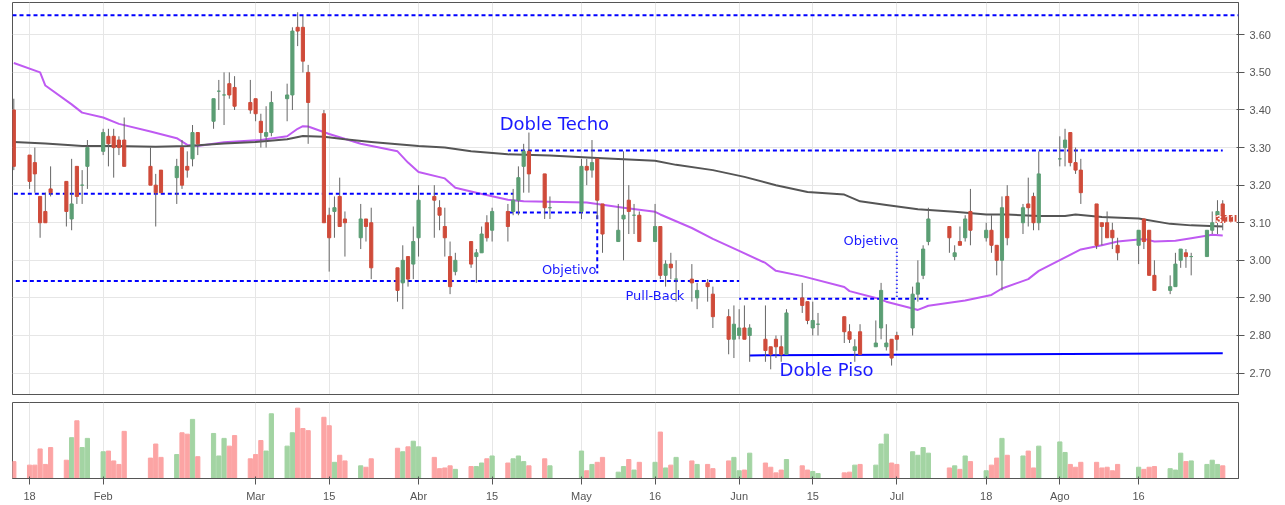  What do you see at coordinates (256, 495) in the screenshot?
I see `x-tick-label: Mar` at bounding box center [256, 495].